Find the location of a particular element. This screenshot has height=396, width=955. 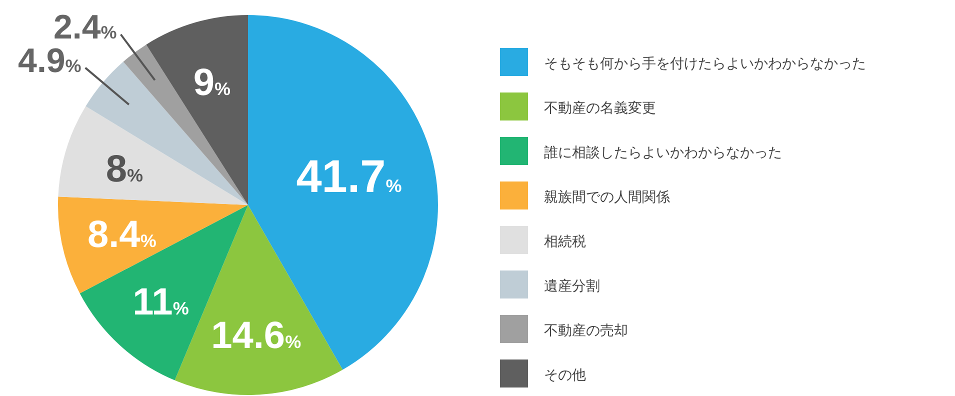

legend-label: 誰に相談したらよいかわからなかった is located at coordinates (663, 152).